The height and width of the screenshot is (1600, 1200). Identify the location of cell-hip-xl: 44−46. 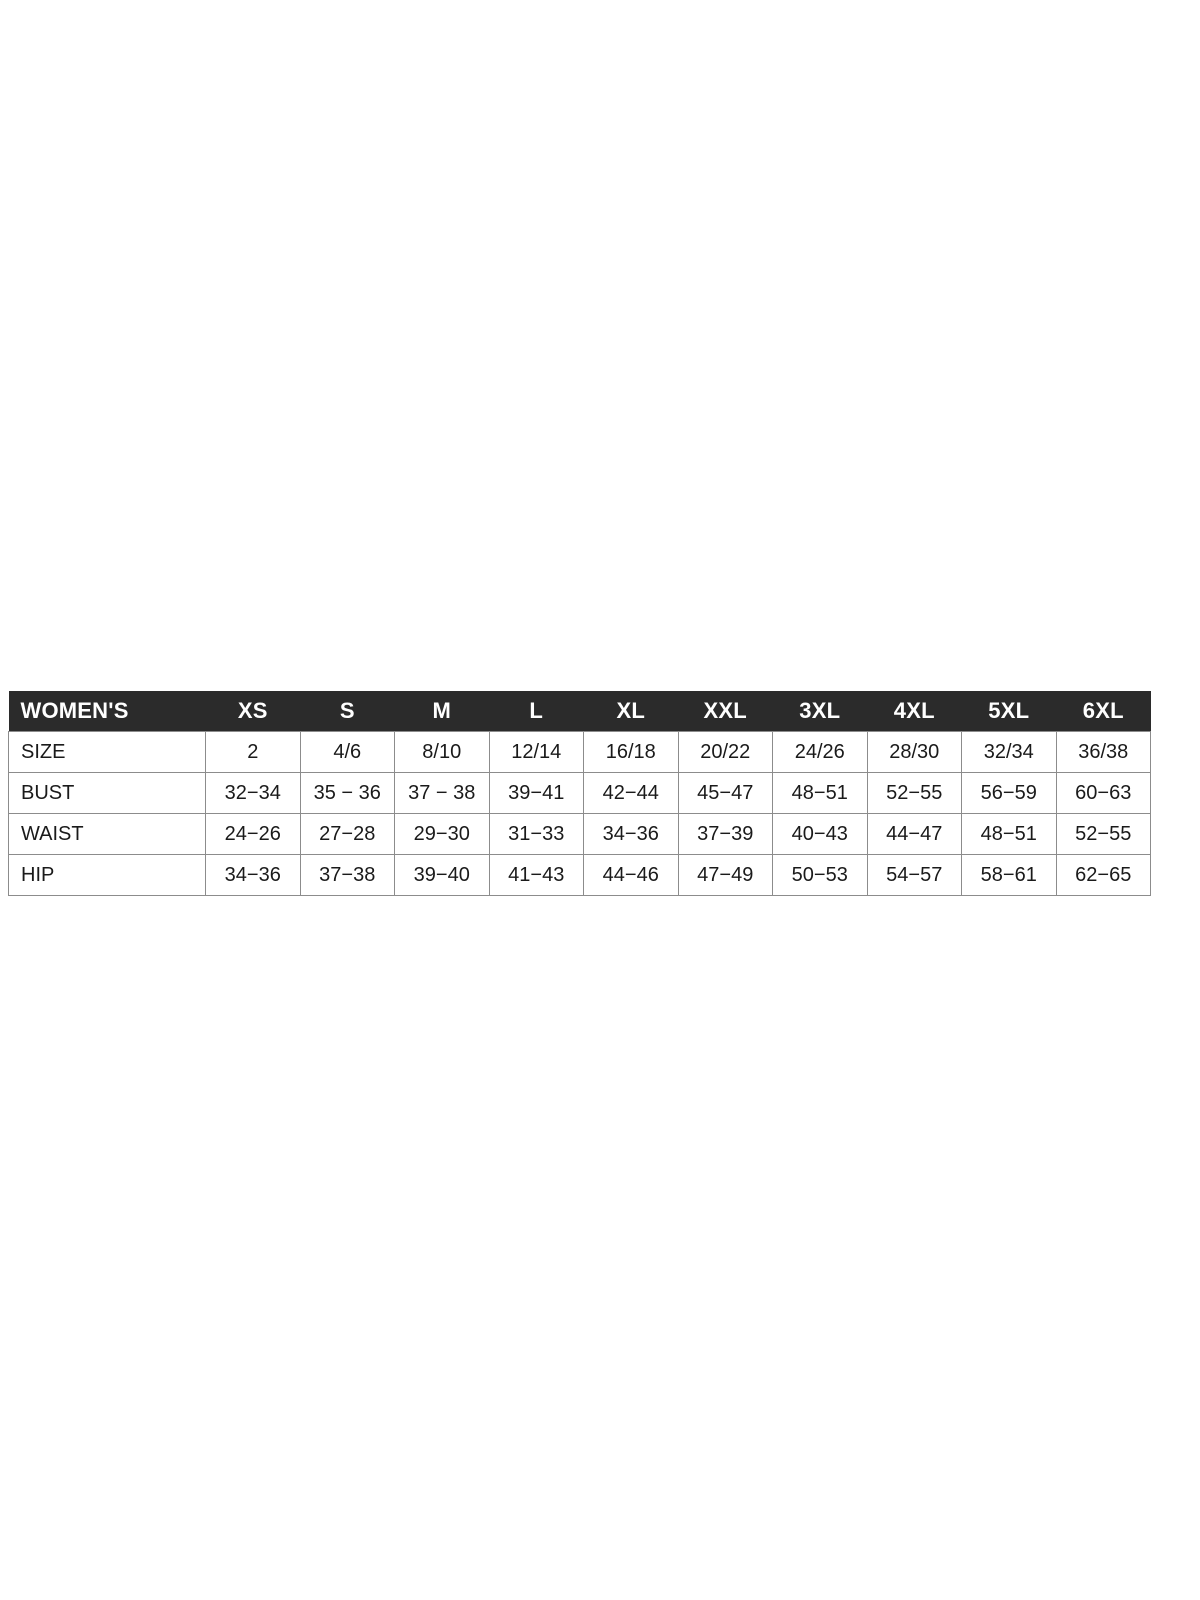
(631, 875).